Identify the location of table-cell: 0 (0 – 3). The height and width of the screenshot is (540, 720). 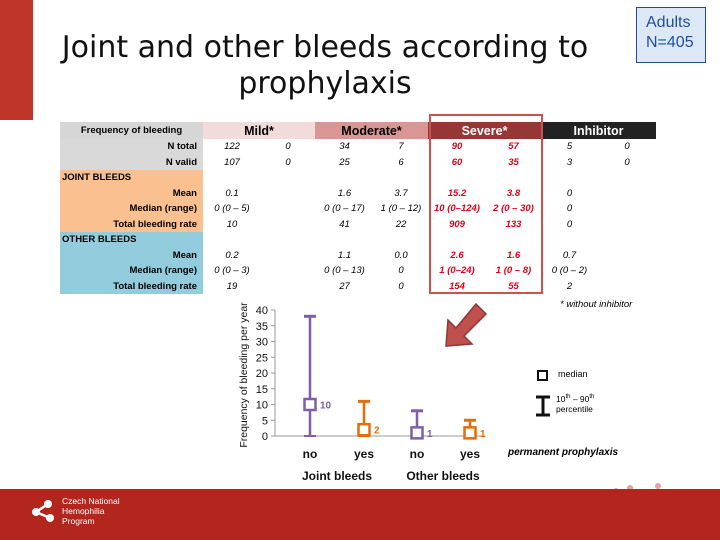
(232, 271).